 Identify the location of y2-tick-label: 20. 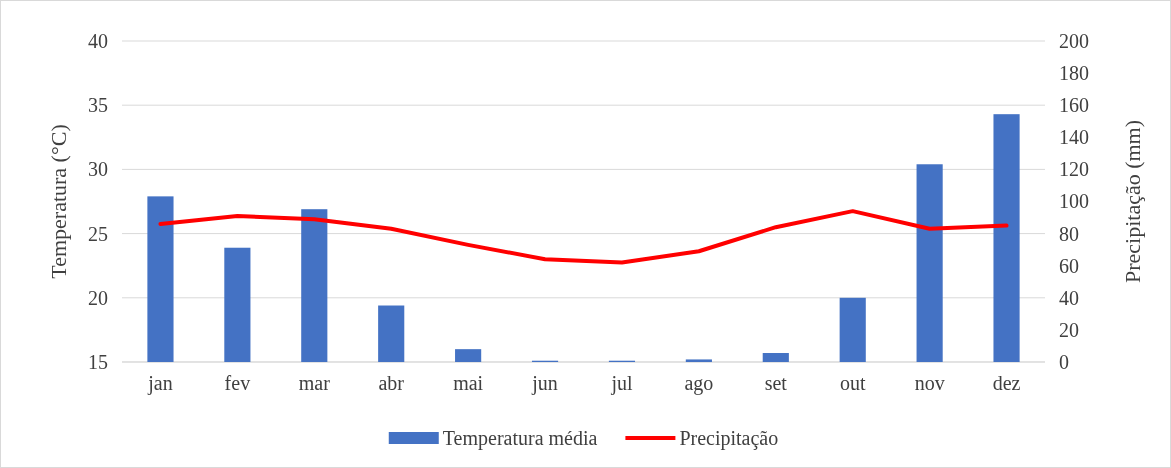
(1069, 329).